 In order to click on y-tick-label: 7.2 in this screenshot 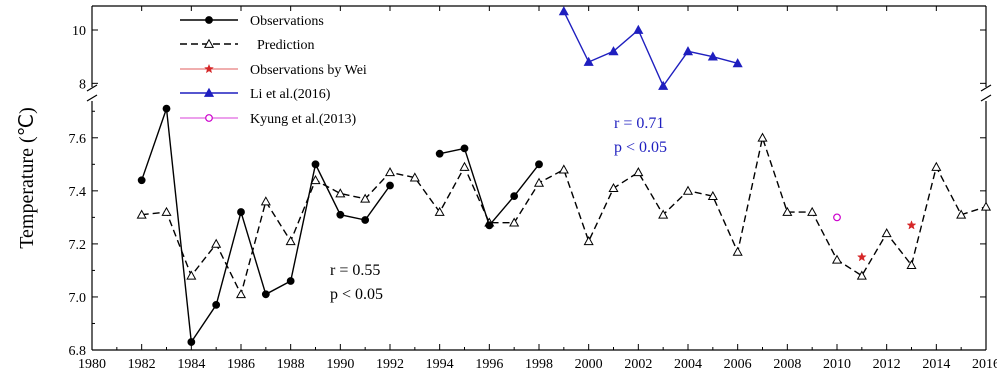, I will do `click(78, 245)`.